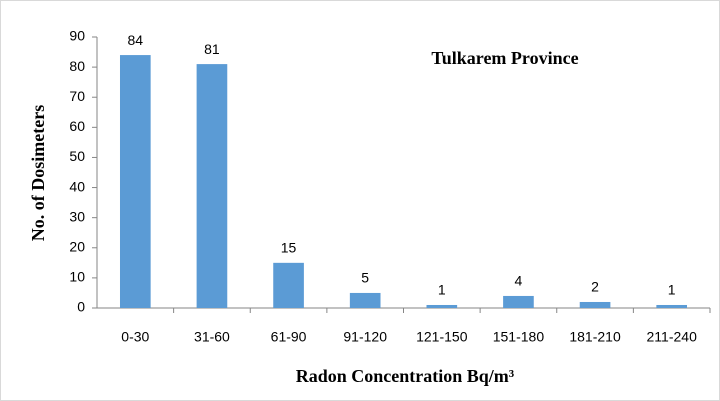 The width and height of the screenshot is (720, 401). What do you see at coordinates (504, 58) in the screenshot?
I see `chart-title: Tulkarem Province` at bounding box center [504, 58].